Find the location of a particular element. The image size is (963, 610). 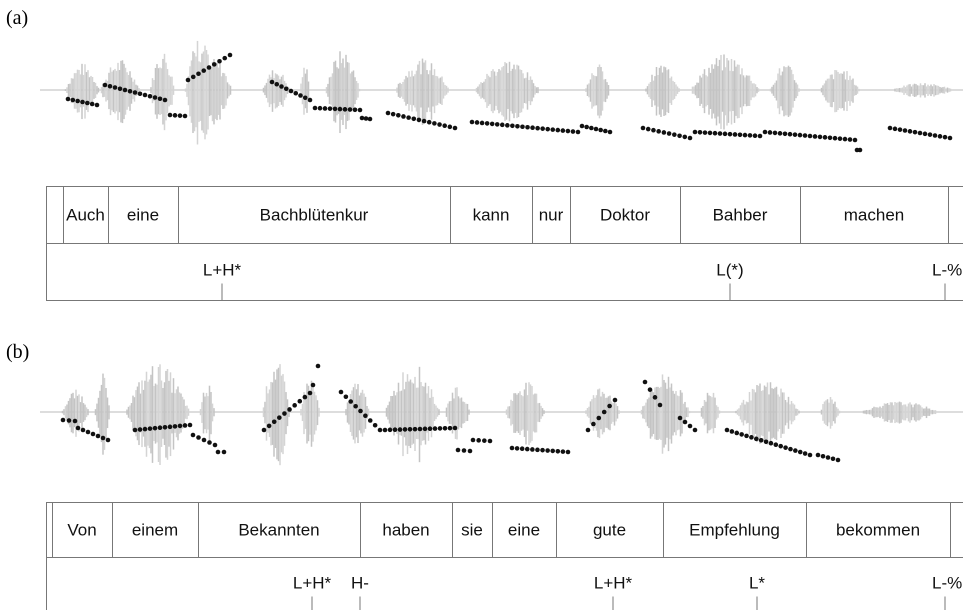

tone-label: H- is located at coordinates (360, 583).